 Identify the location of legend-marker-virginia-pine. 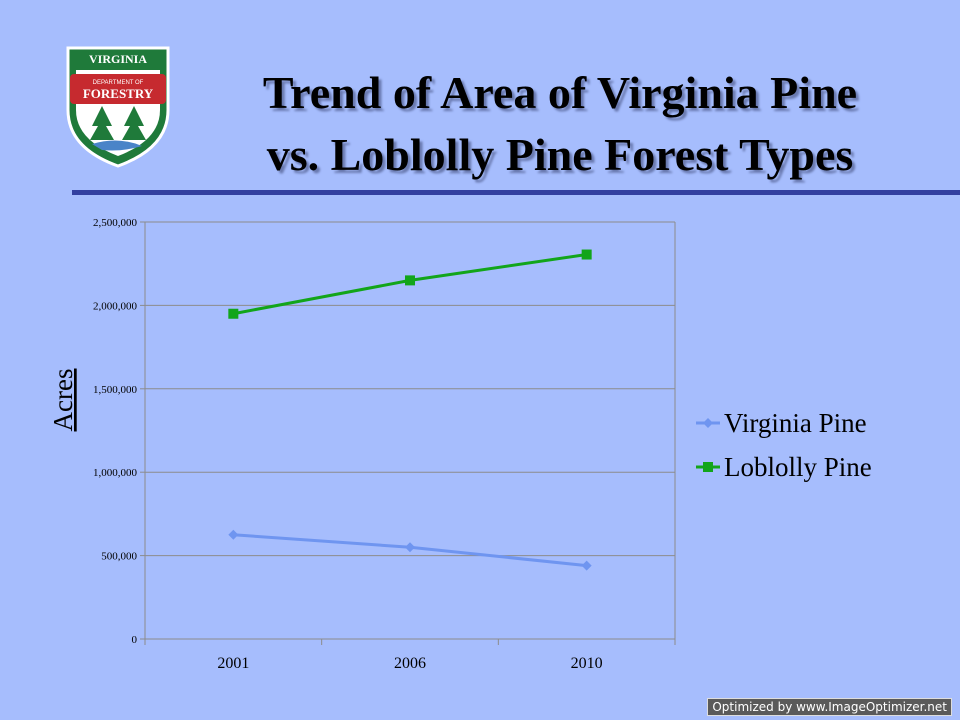
(708, 423).